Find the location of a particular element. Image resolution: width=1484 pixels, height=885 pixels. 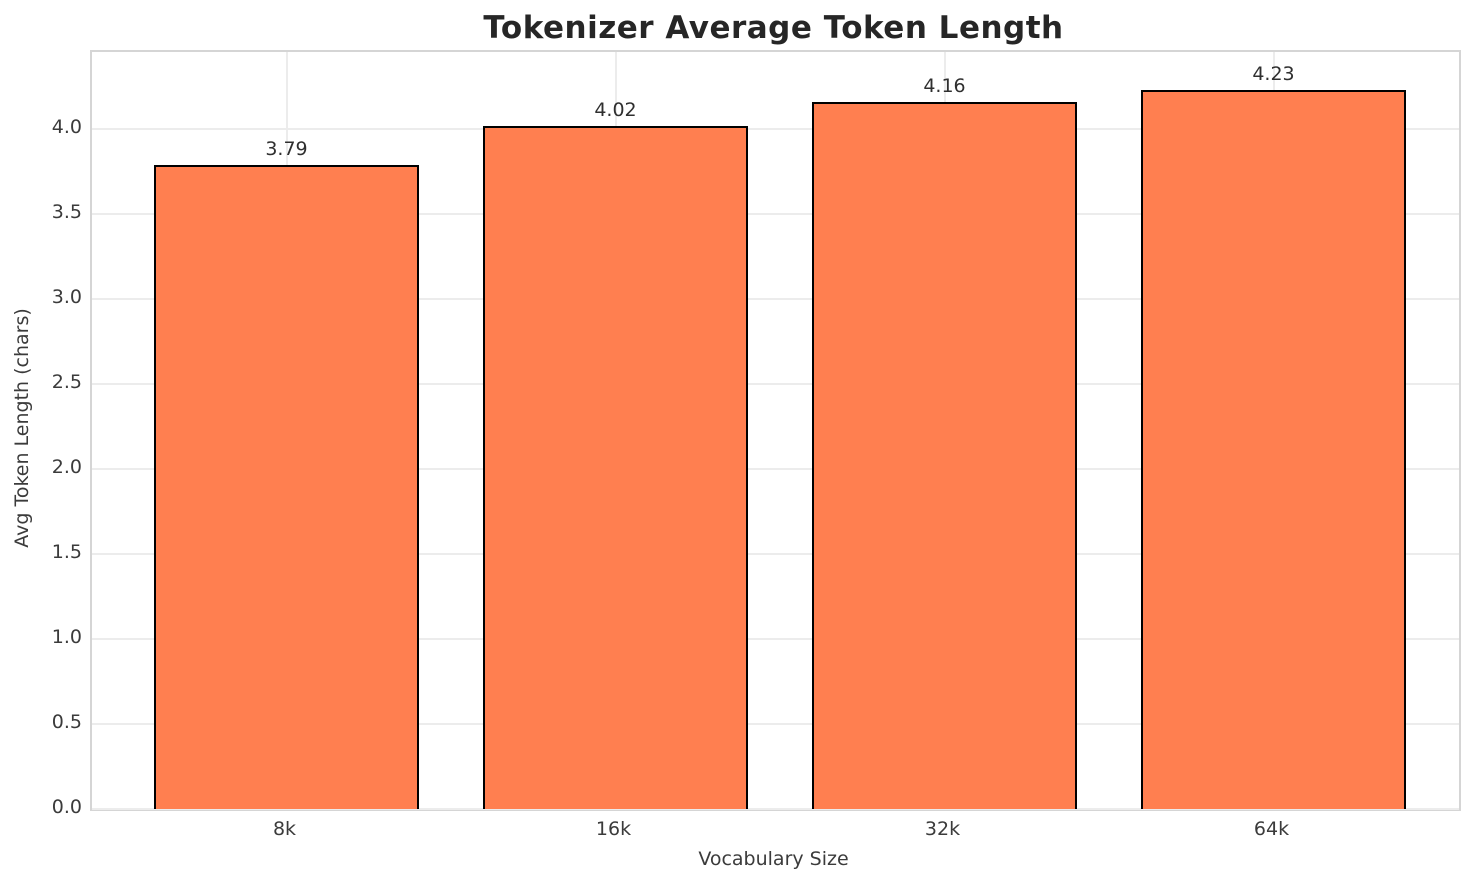

y-tick-label: 1.5 is located at coordinates (66, 552).